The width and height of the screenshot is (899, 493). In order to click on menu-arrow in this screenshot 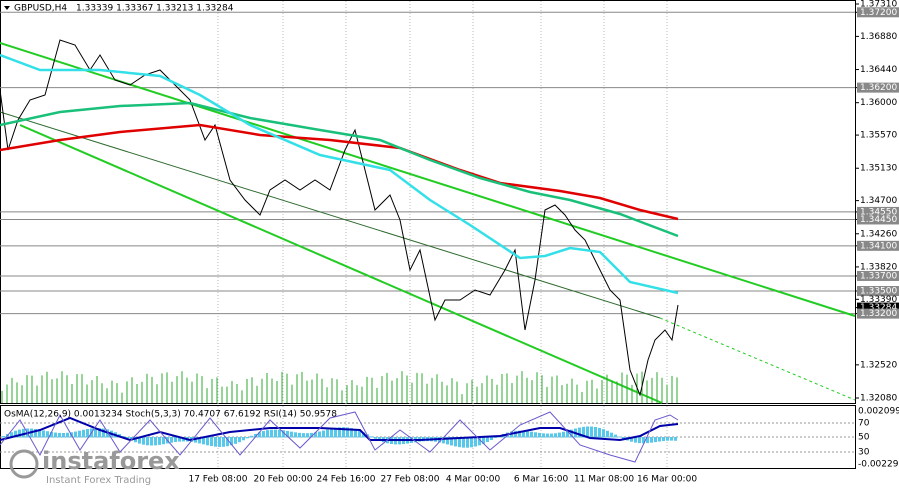, I will do `click(7, 8)`.